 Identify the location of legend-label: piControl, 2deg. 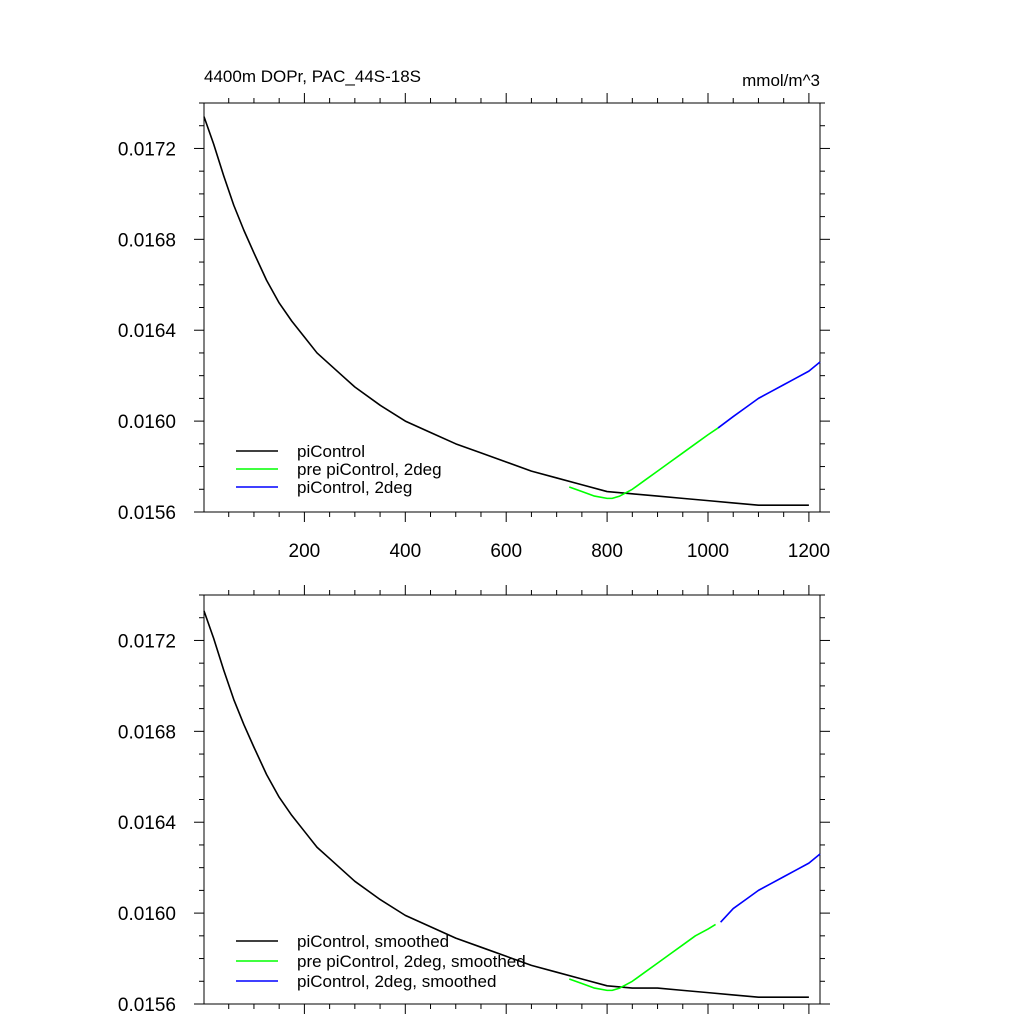
(354, 487).